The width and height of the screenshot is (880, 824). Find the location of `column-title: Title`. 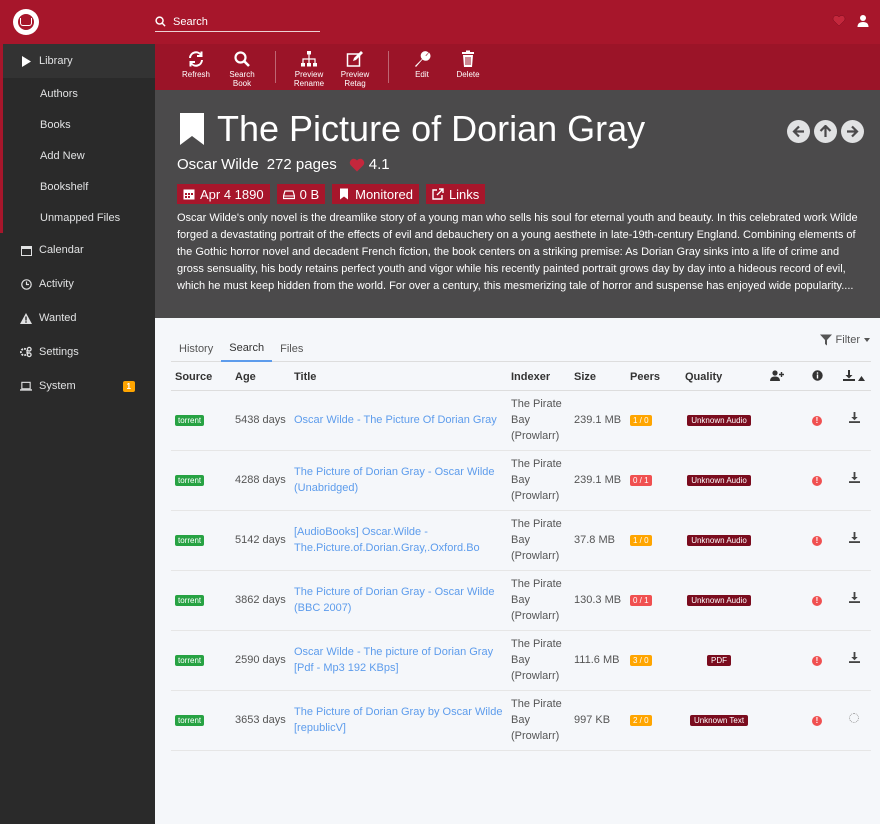

column-title: Title is located at coordinates (398, 377).